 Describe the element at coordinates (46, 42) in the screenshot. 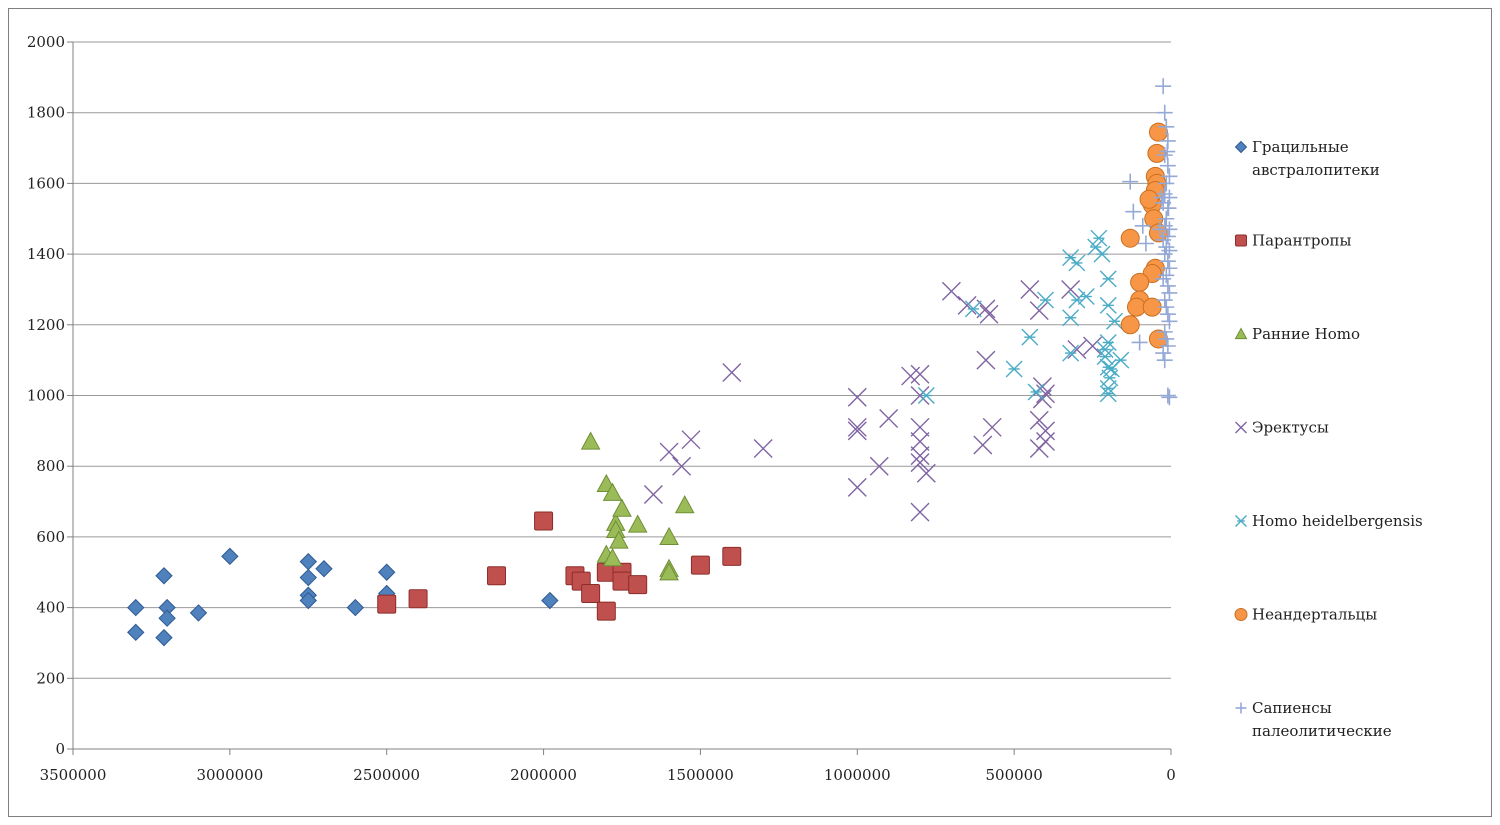

I see `y-tick-label: 2000` at that location.